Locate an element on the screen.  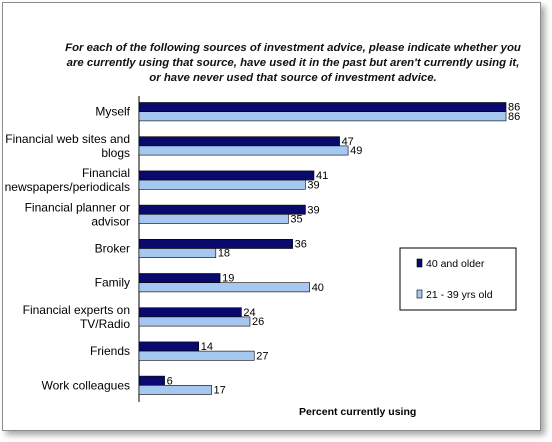
value-label-younger-6: 26 is located at coordinates (258, 322).